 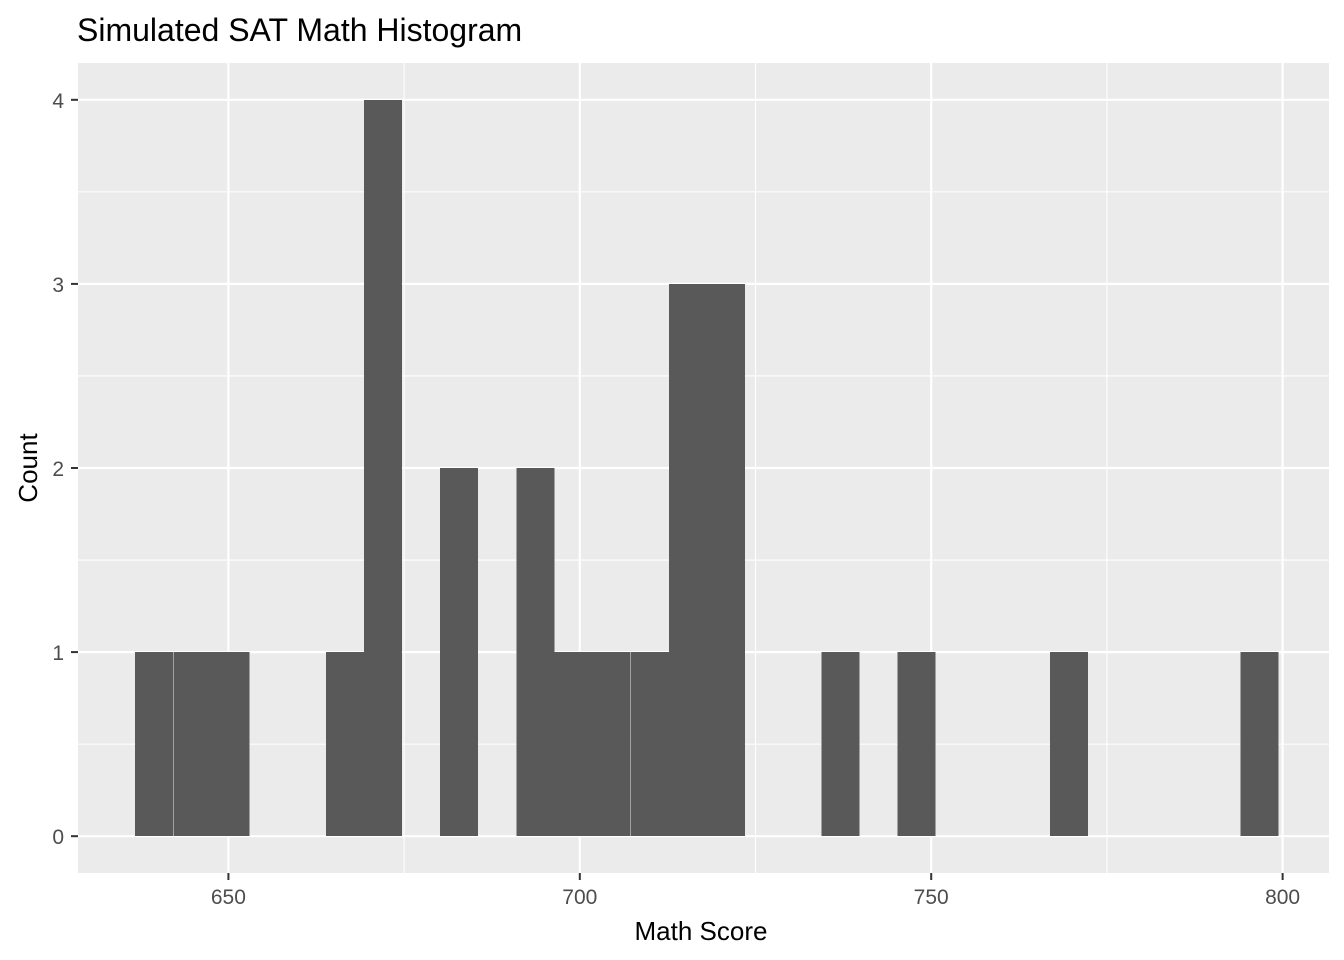 What do you see at coordinates (58, 469) in the screenshot?
I see `y-tick-label: 2` at bounding box center [58, 469].